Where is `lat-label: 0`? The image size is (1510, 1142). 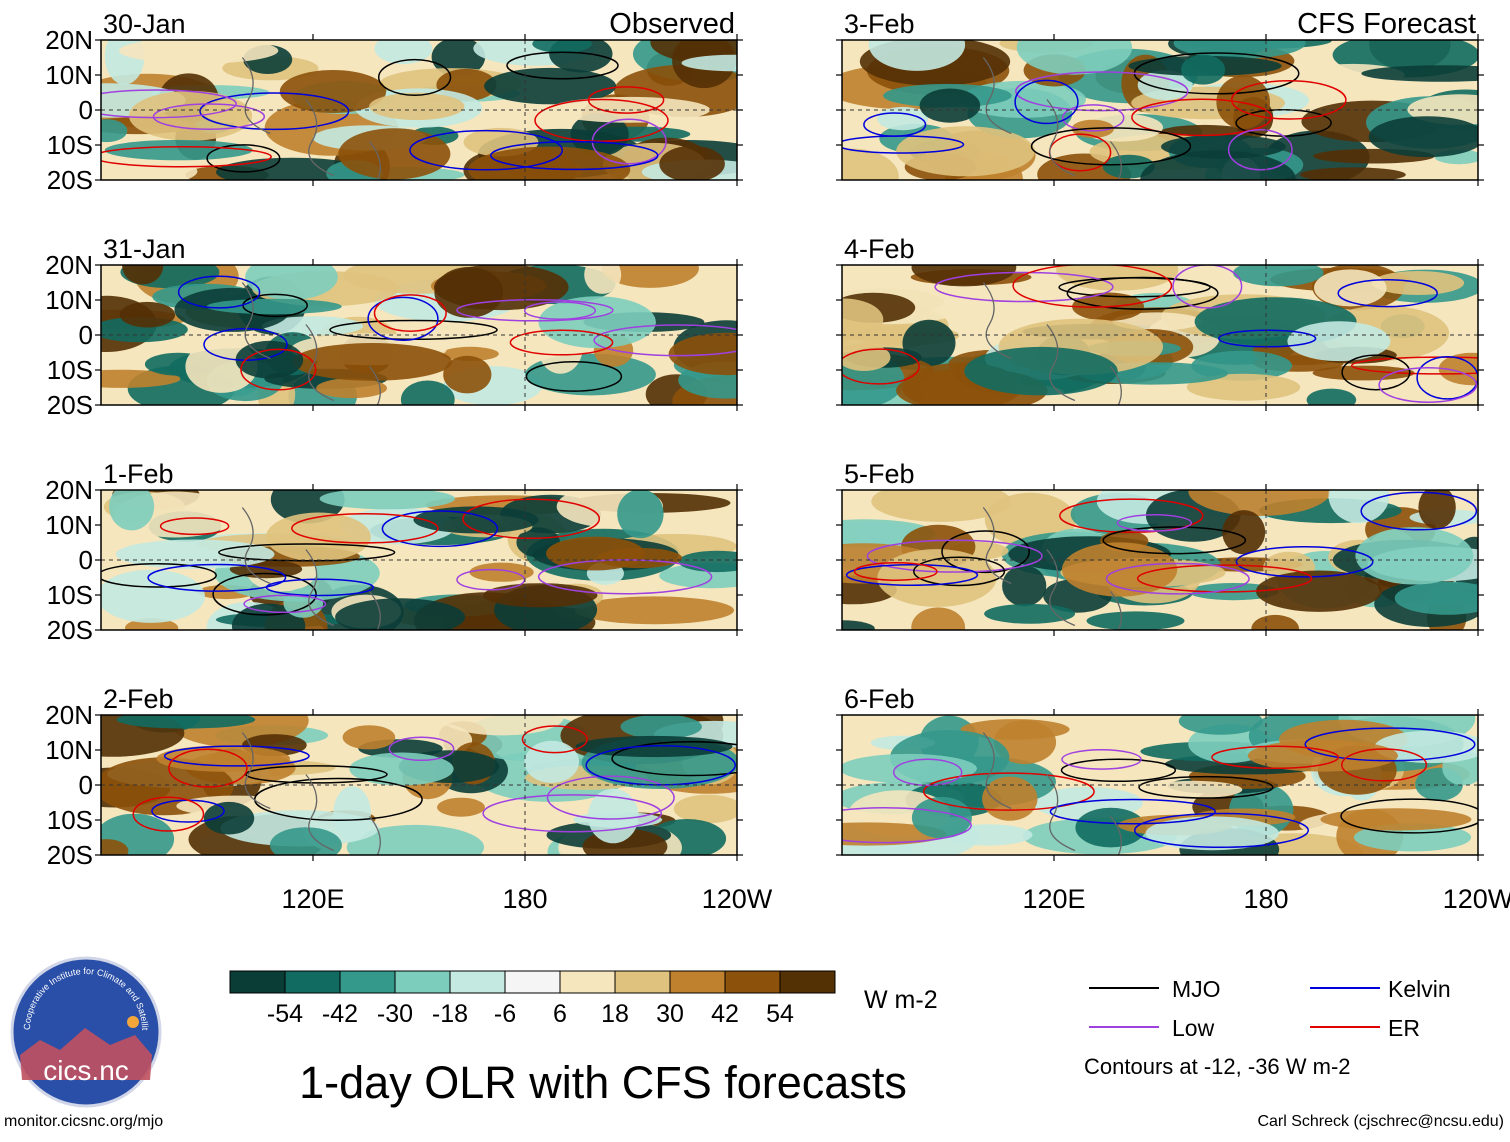
lat-label: 0 is located at coordinates (86, 110).